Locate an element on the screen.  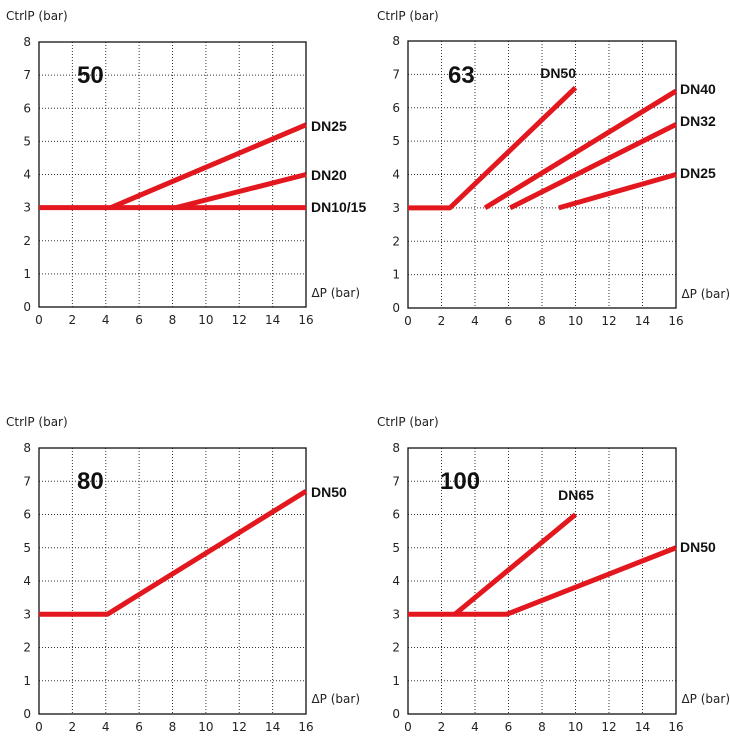
series-label: DN10/15 is located at coordinates (338, 207).